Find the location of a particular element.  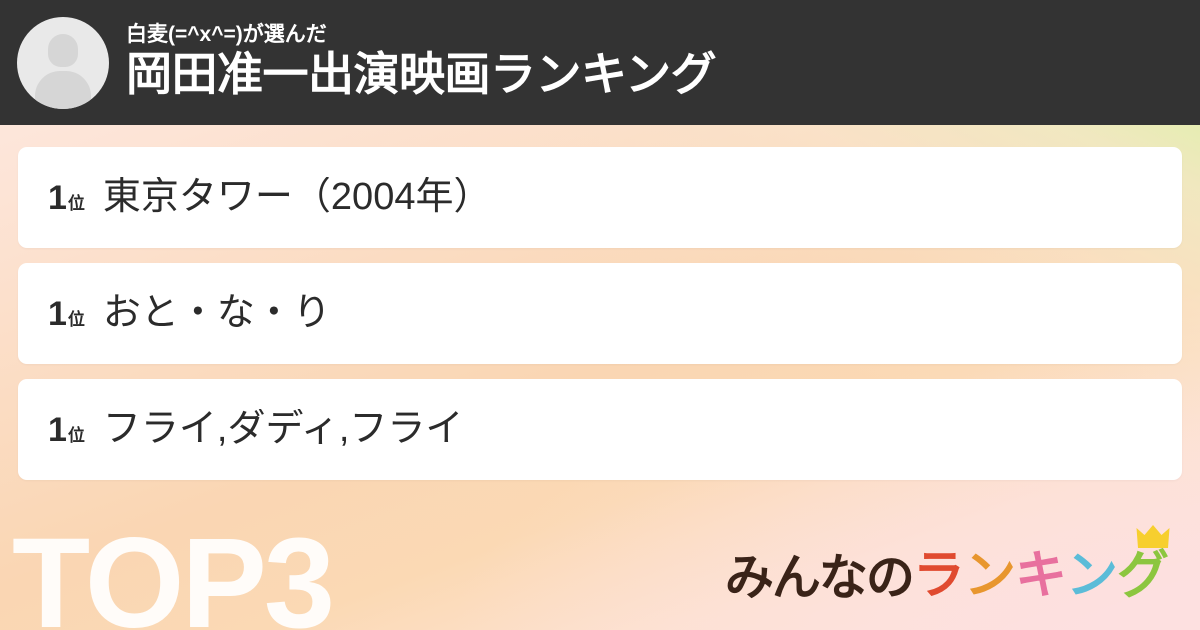

minna-no-ranking-logo: みんなの ラ ン キ ン グ is located at coordinates (947, 565).